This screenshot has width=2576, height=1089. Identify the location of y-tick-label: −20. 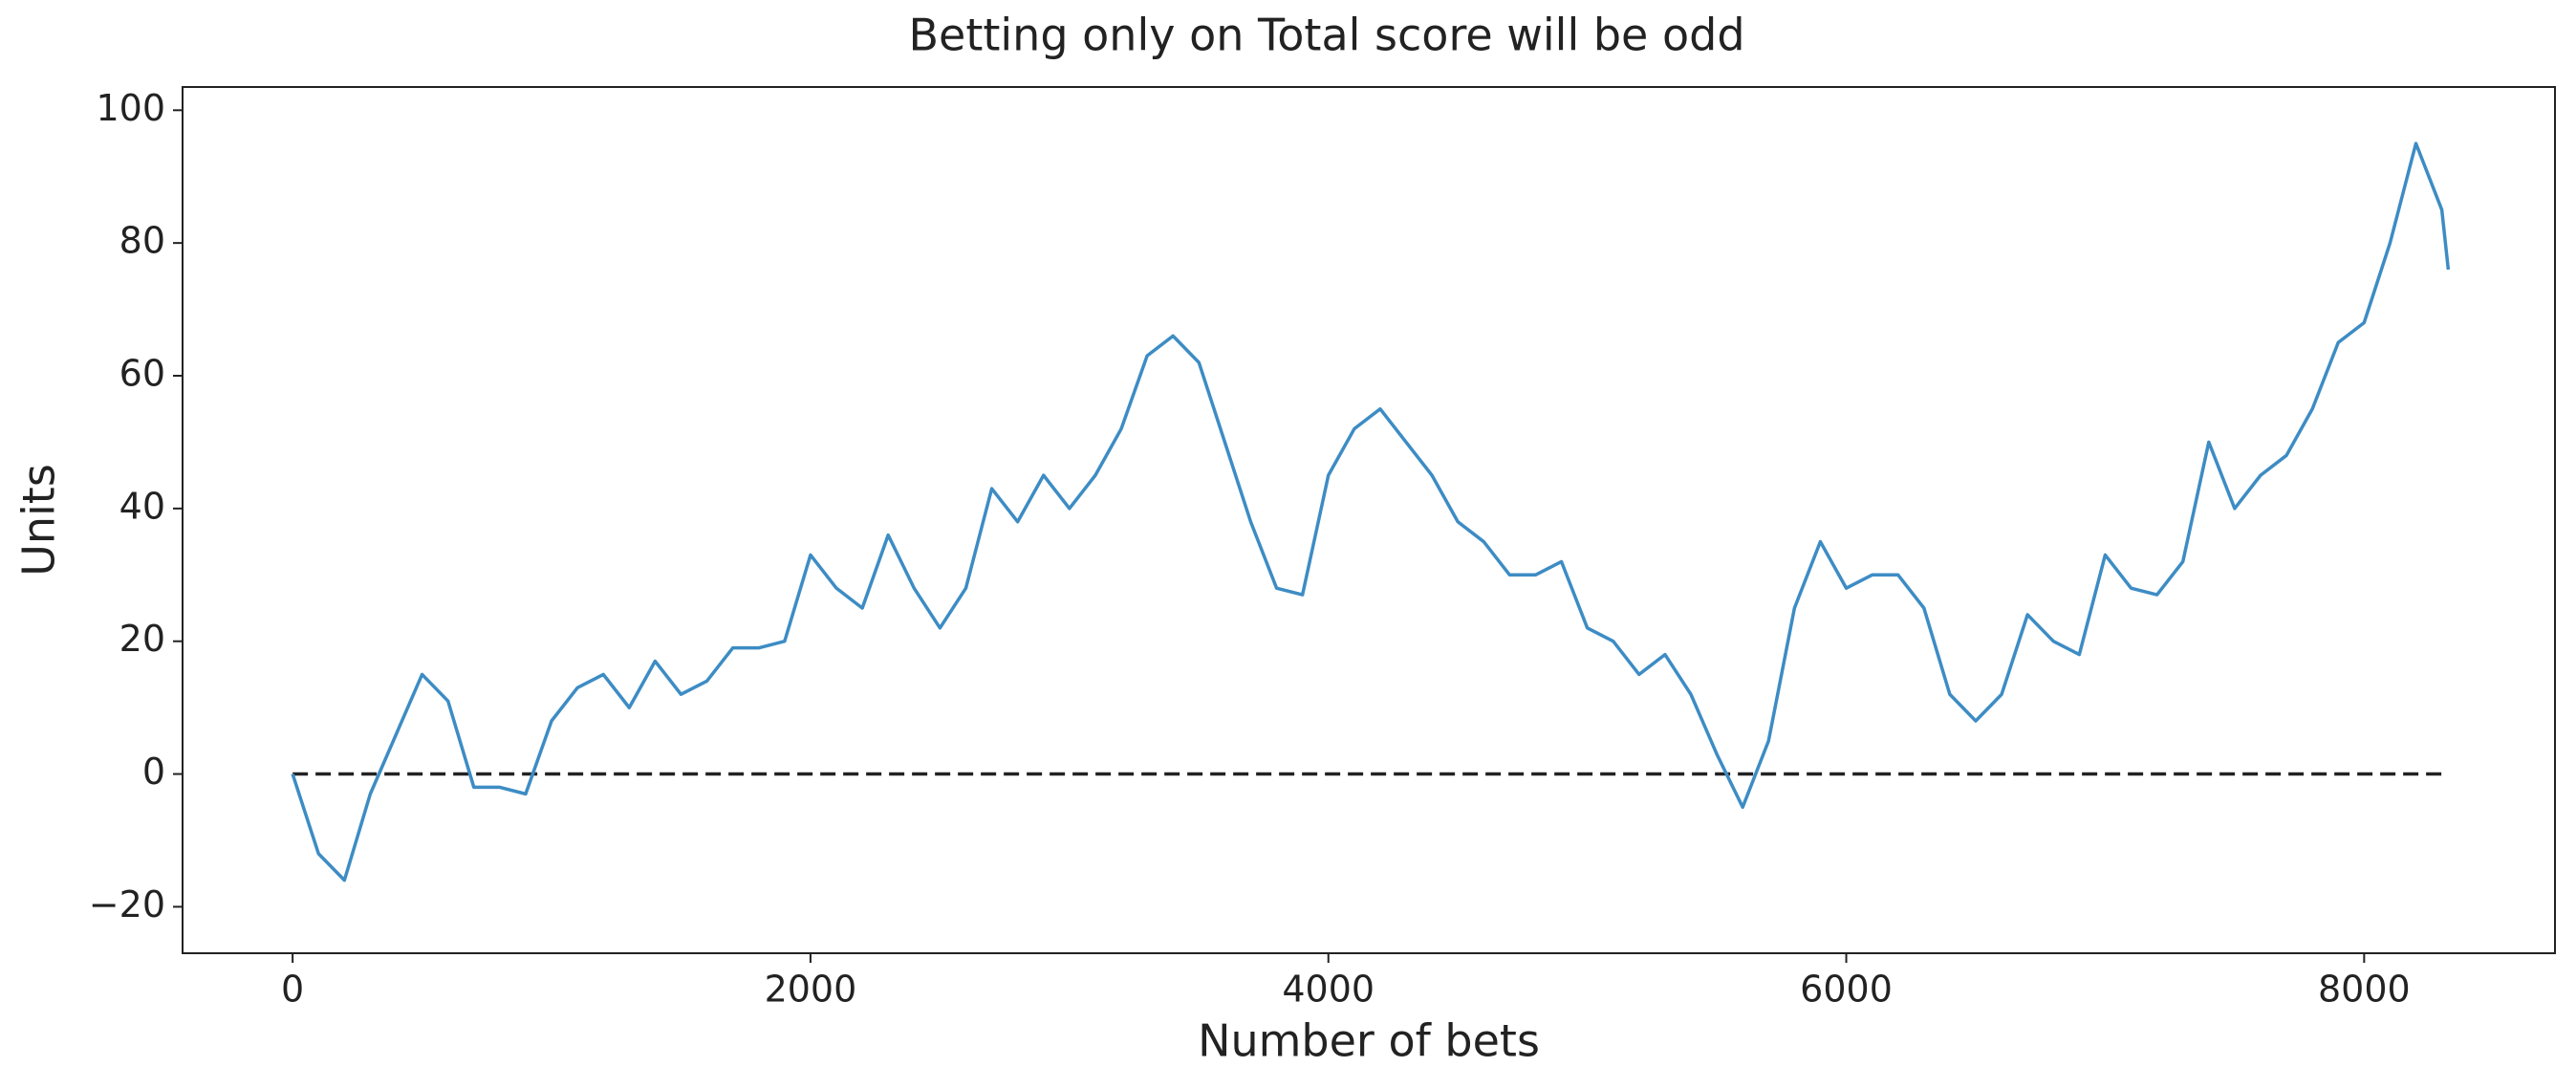
(127, 905).